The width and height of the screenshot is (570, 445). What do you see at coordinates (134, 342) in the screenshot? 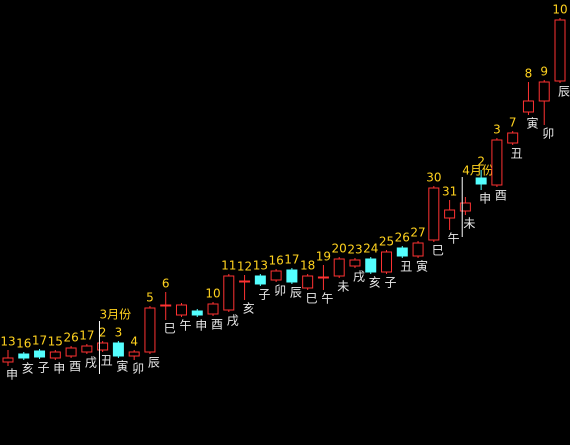
I see `day-label: 4` at bounding box center [134, 342].